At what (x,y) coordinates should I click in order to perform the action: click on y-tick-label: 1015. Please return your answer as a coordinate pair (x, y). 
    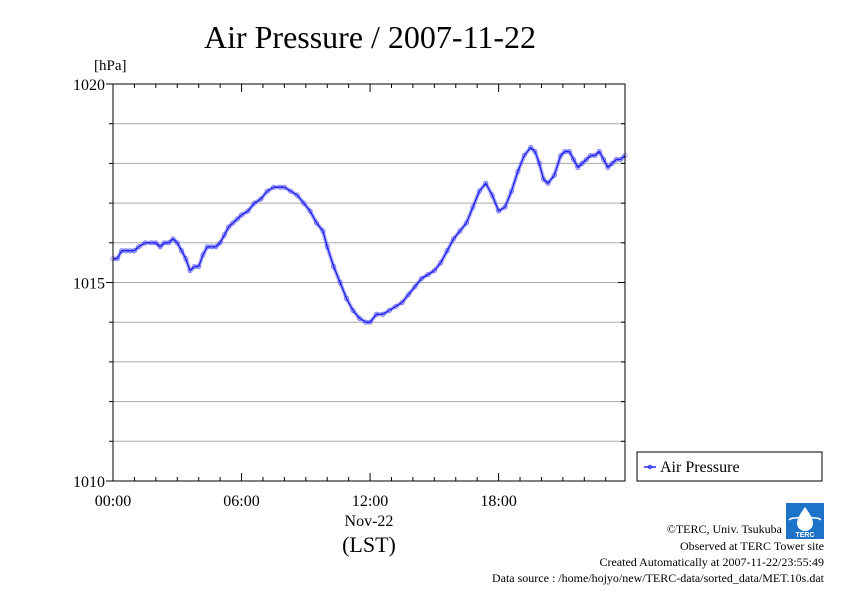
    Looking at the image, I should click on (89, 284).